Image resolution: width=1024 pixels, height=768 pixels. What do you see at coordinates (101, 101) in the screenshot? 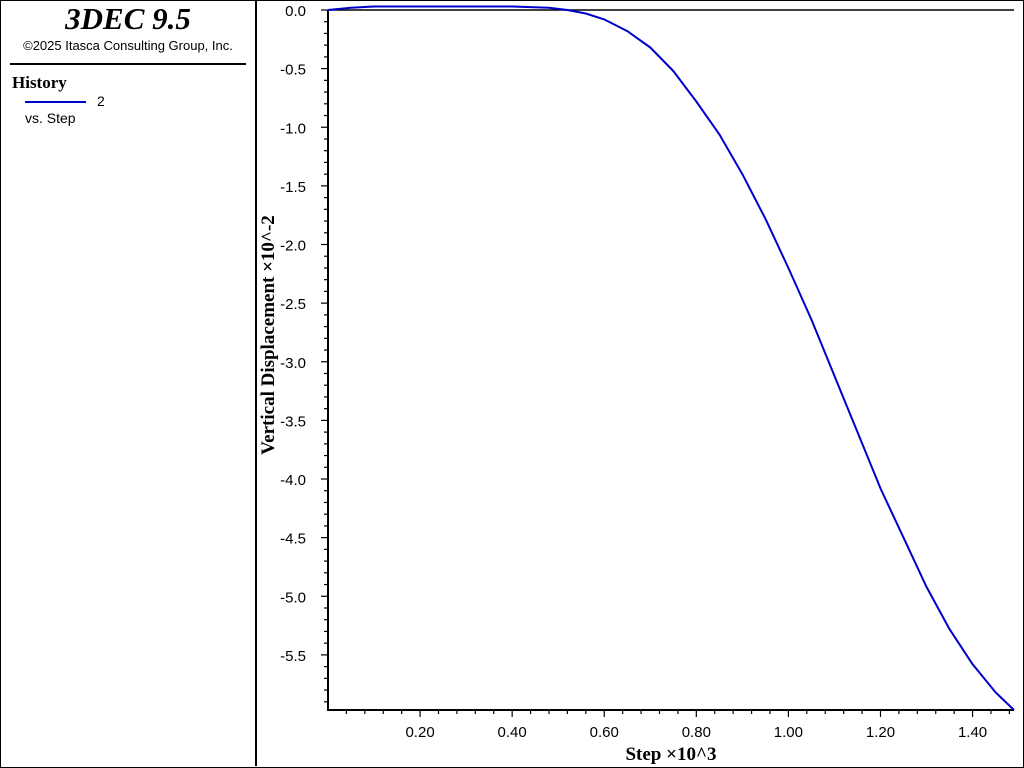
I see `legend-series-label: 2` at bounding box center [101, 101].